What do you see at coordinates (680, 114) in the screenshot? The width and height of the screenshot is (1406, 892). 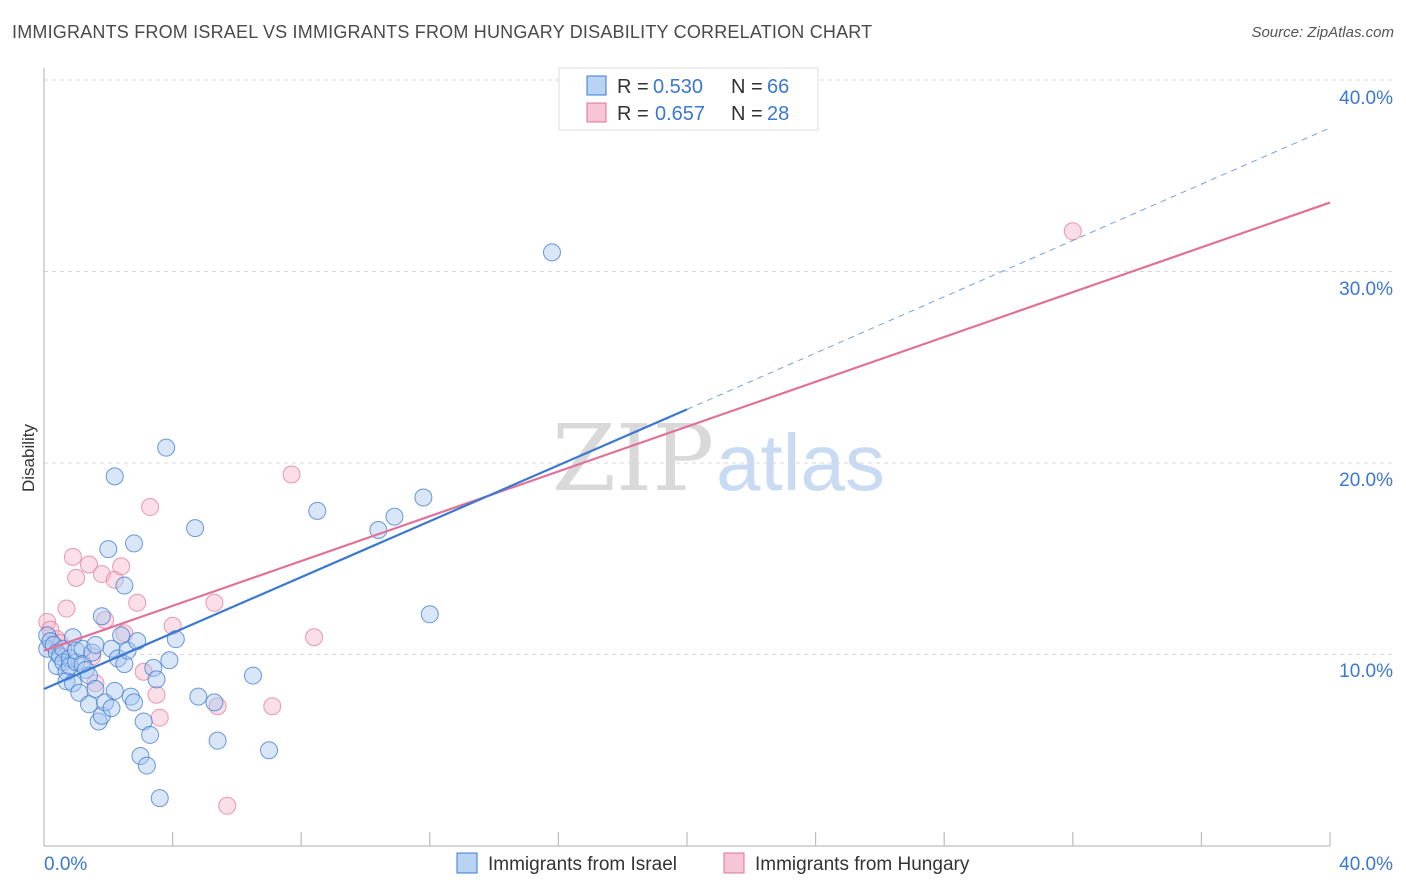 I see `legend-hungary-r-value: 0.657` at bounding box center [680, 114].